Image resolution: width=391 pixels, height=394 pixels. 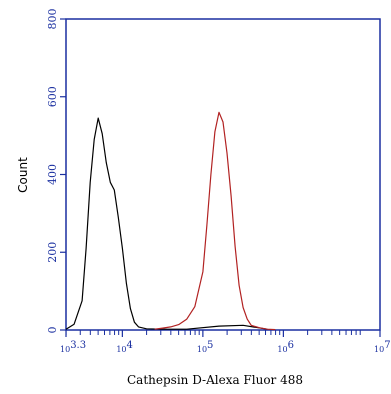 I want to click on y-tick-label: 600, so click(x=52, y=96).